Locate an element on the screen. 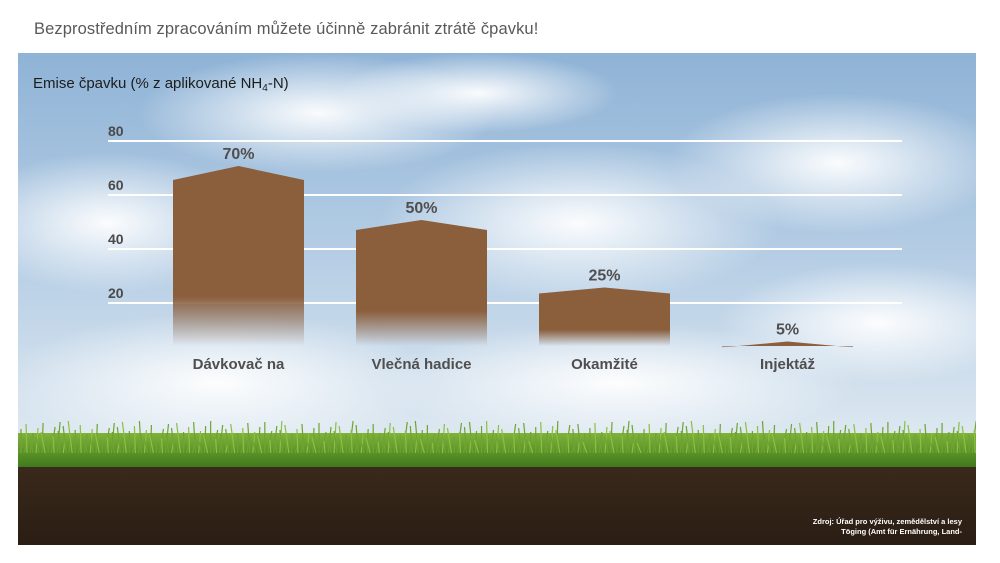  y-tick-label: 60 is located at coordinates (116, 185).